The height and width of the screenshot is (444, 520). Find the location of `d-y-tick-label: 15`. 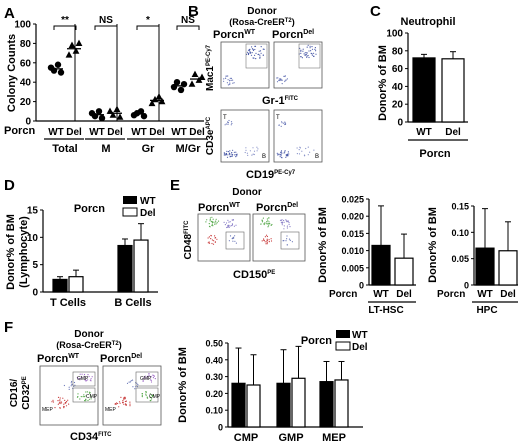

d-y-tick-label: 15 is located at coordinates (33, 211).